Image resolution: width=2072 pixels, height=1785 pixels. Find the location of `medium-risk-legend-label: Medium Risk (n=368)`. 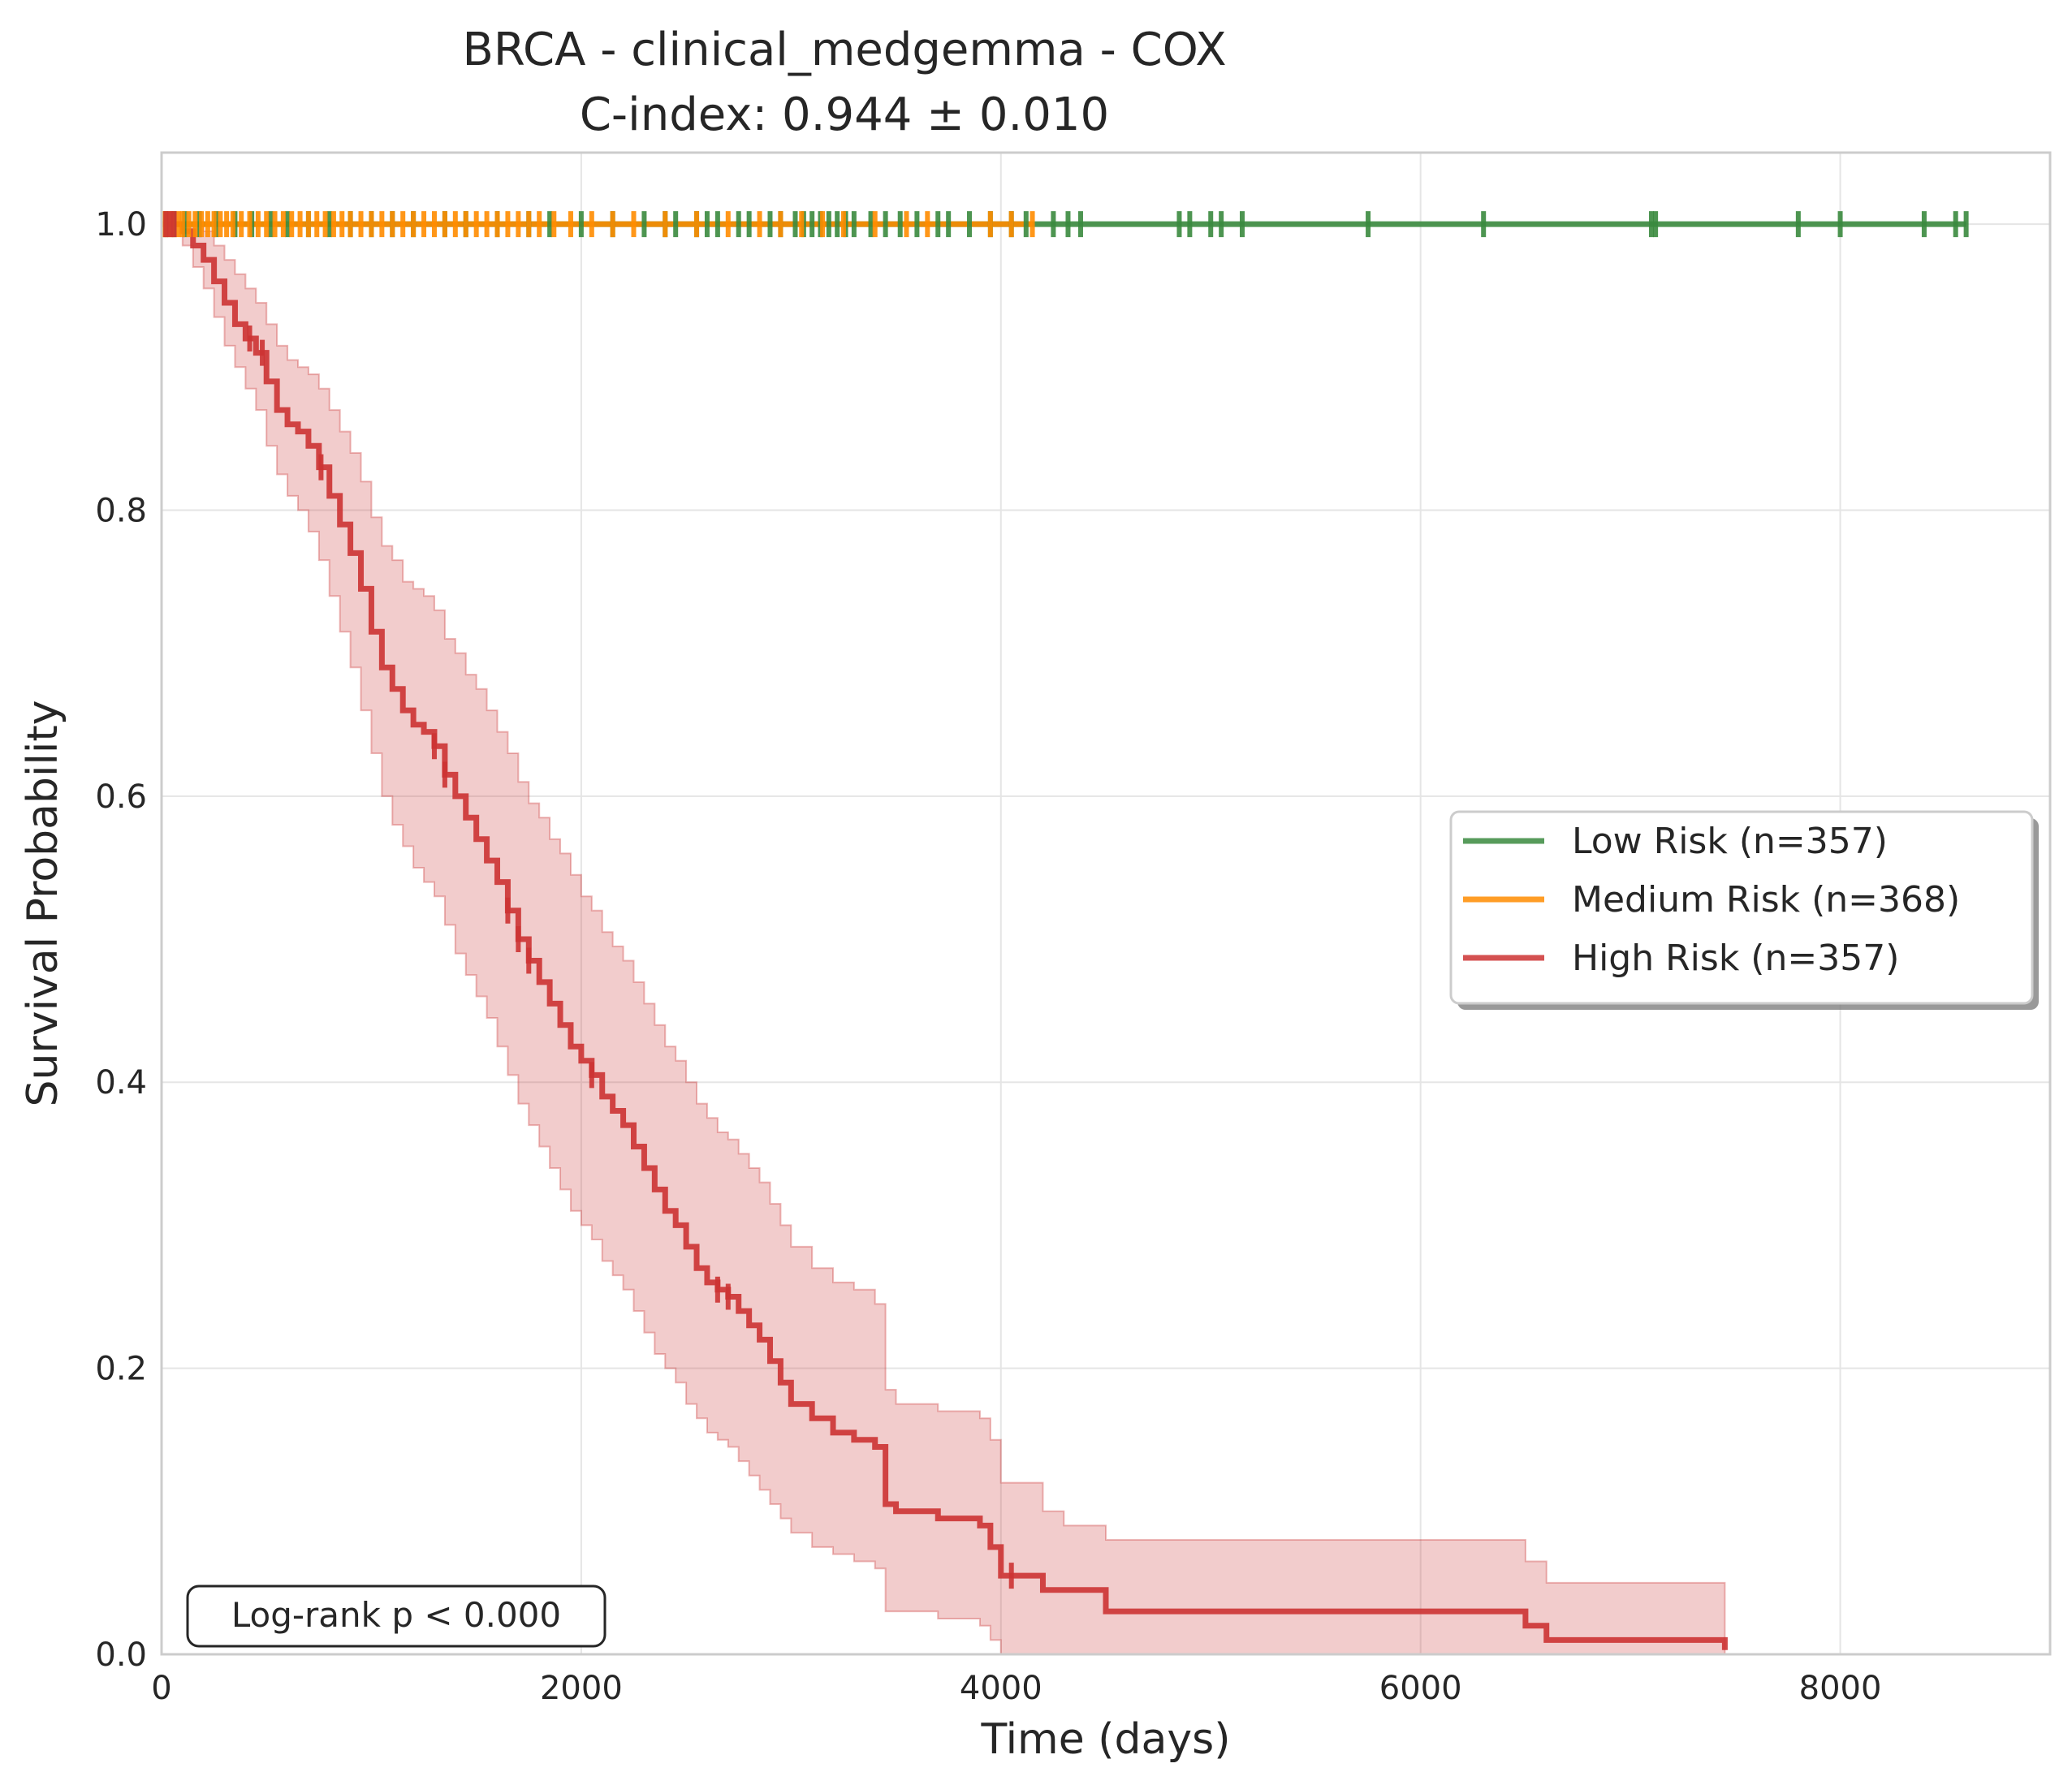

medium-risk-legend-label: Medium Risk (n=368) is located at coordinates (1766, 900).